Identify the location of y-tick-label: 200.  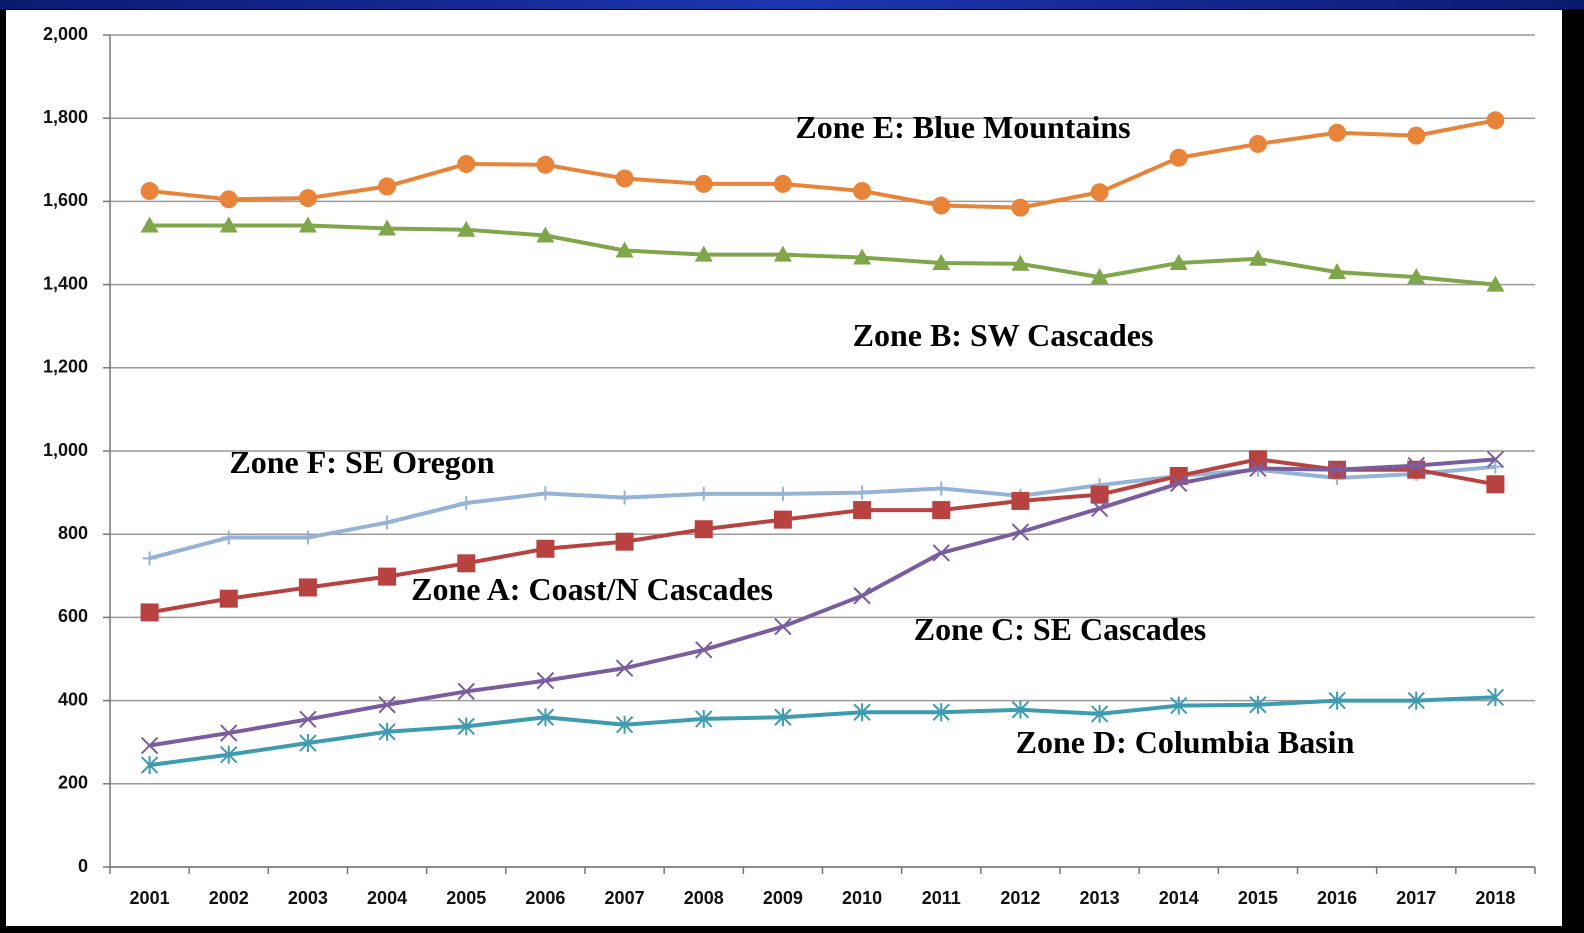
(73, 783).